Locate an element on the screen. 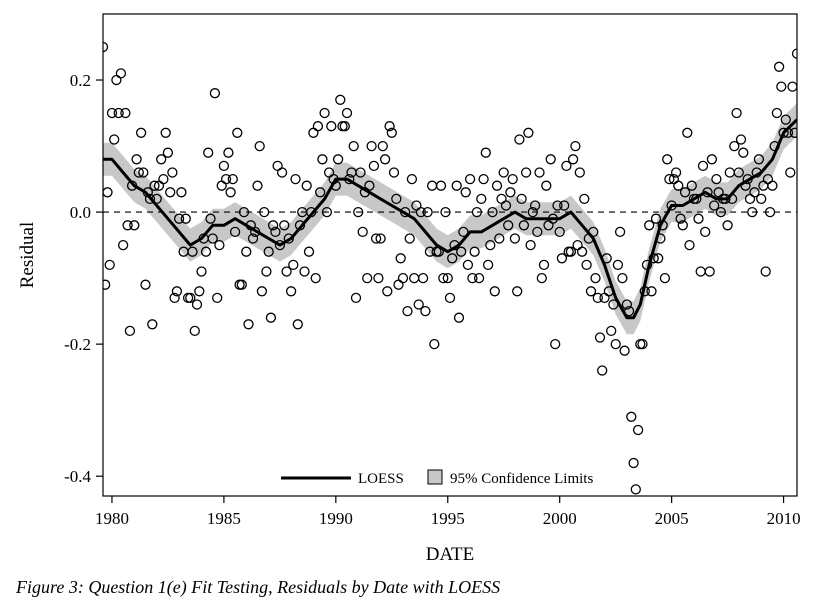 This screenshot has width=817, height=613. y-axis-label: Residual is located at coordinates (27, 255).